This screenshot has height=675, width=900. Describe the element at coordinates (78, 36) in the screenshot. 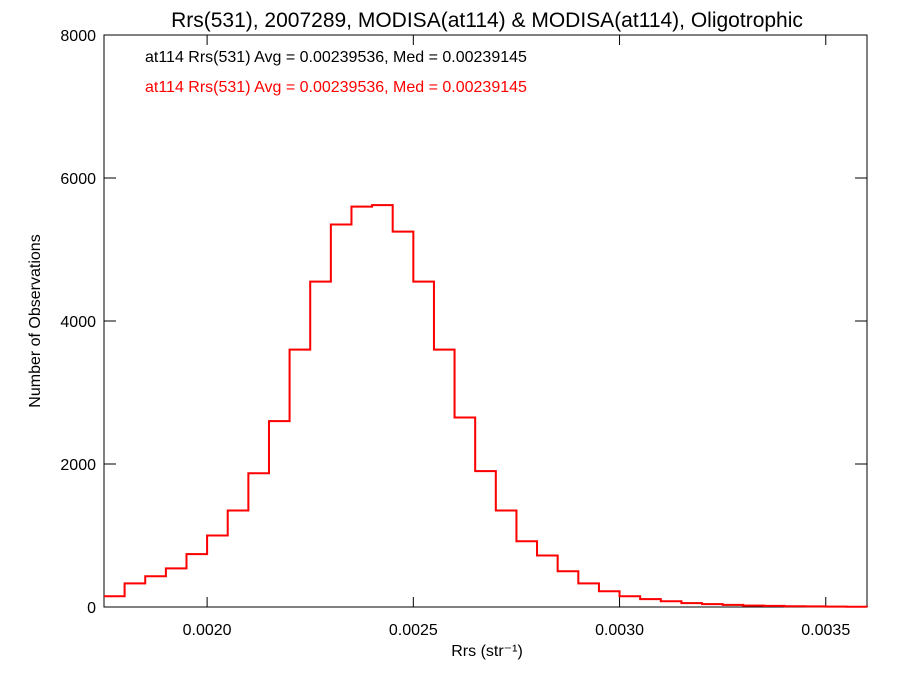

I see `y-tick-label: 8000` at that location.